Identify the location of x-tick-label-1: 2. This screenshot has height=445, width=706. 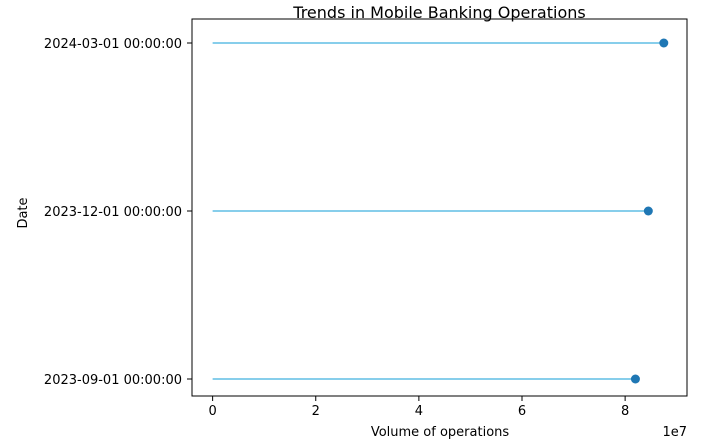
(316, 411).